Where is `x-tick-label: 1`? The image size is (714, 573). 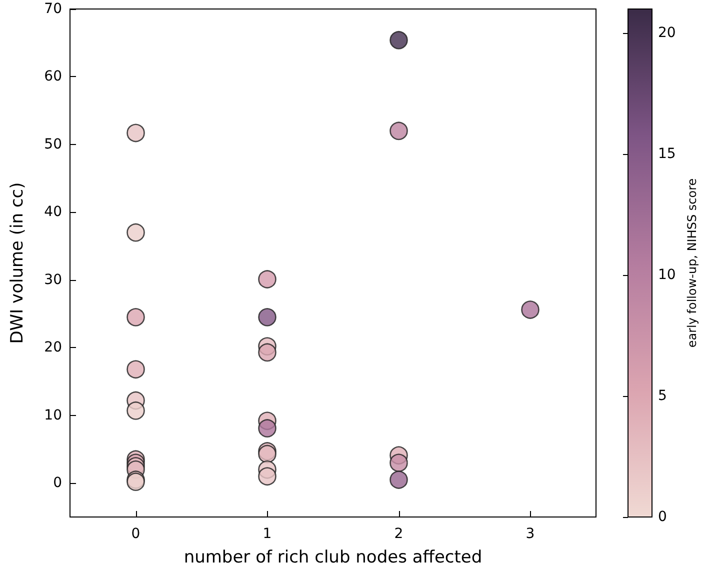 x-tick-label: 1 is located at coordinates (267, 534).